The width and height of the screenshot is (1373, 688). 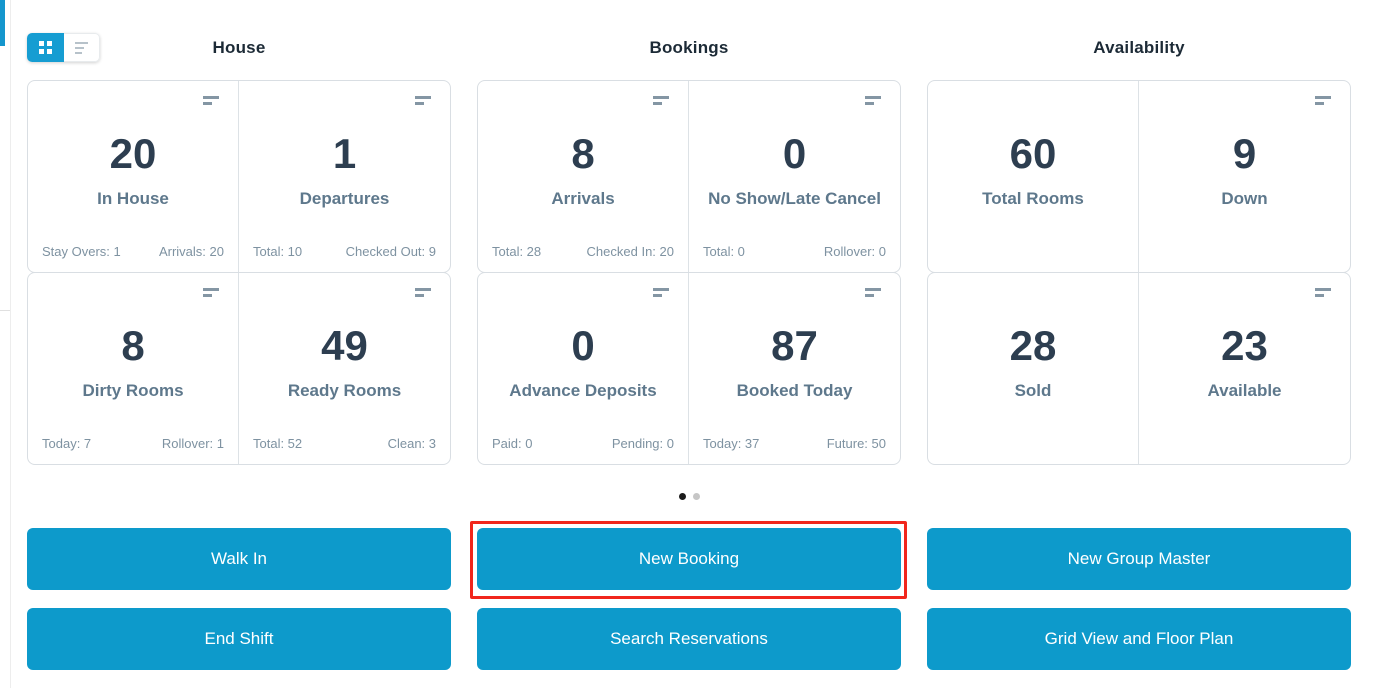 I want to click on stat-card-departures: 1 Departures Total: 10 Checked Out: 9, so click(x=344, y=176).